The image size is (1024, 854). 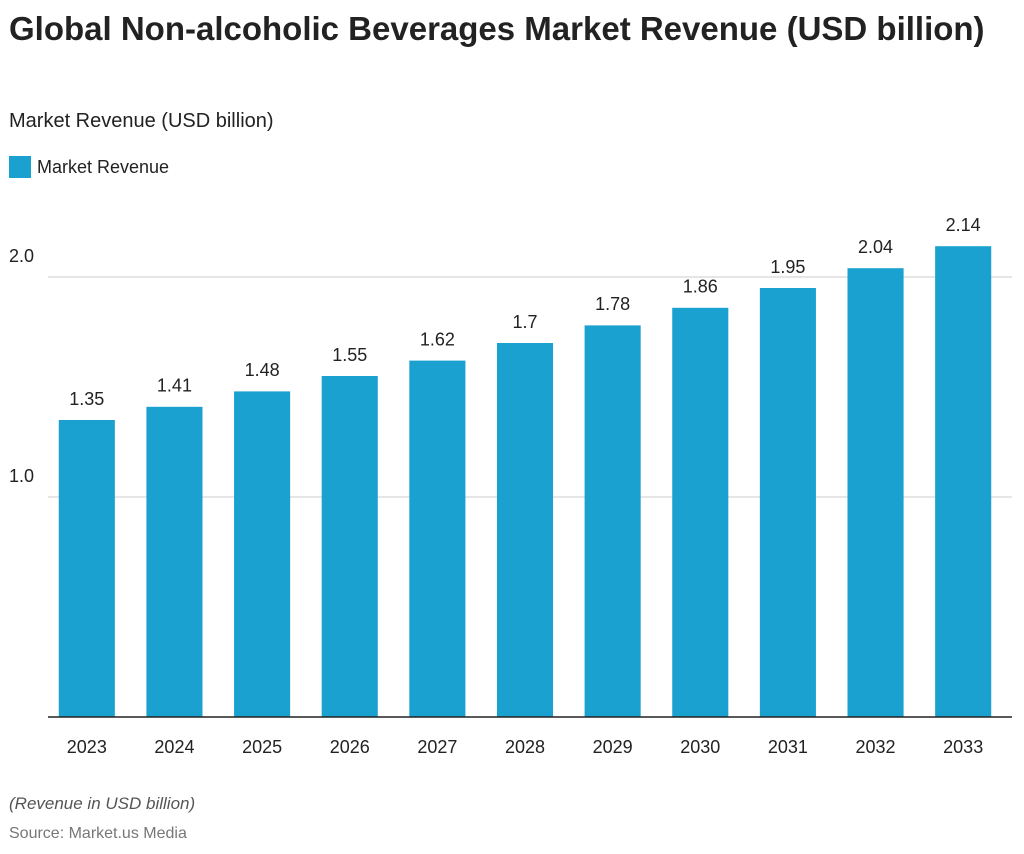 What do you see at coordinates (525, 747) in the screenshot?
I see `x-tick-label: 2028` at bounding box center [525, 747].